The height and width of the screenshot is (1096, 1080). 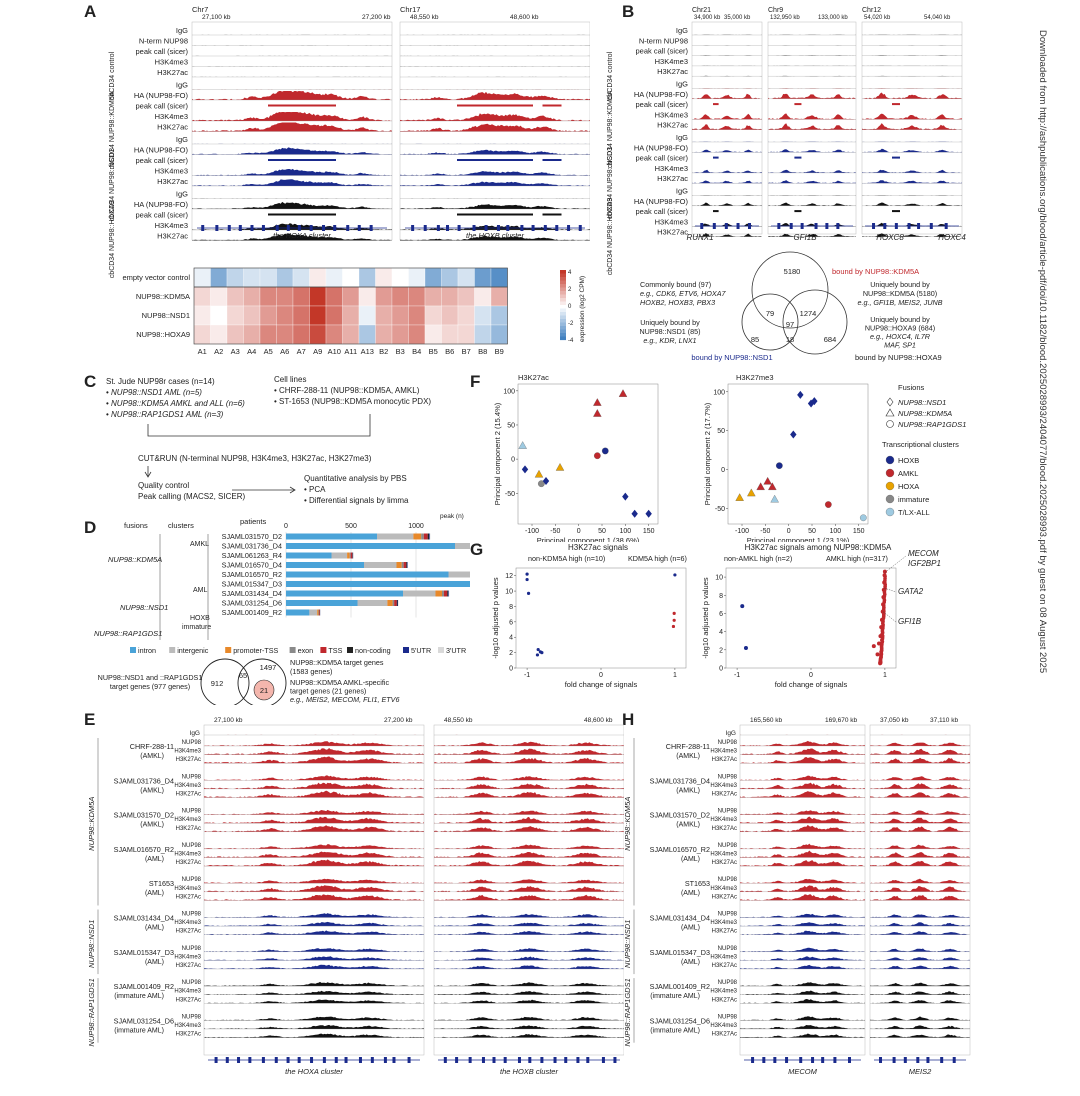 What do you see at coordinates (112, 75) in the screenshot?
I see `group-label-a-0: cbCD34 control` at bounding box center [112, 75].